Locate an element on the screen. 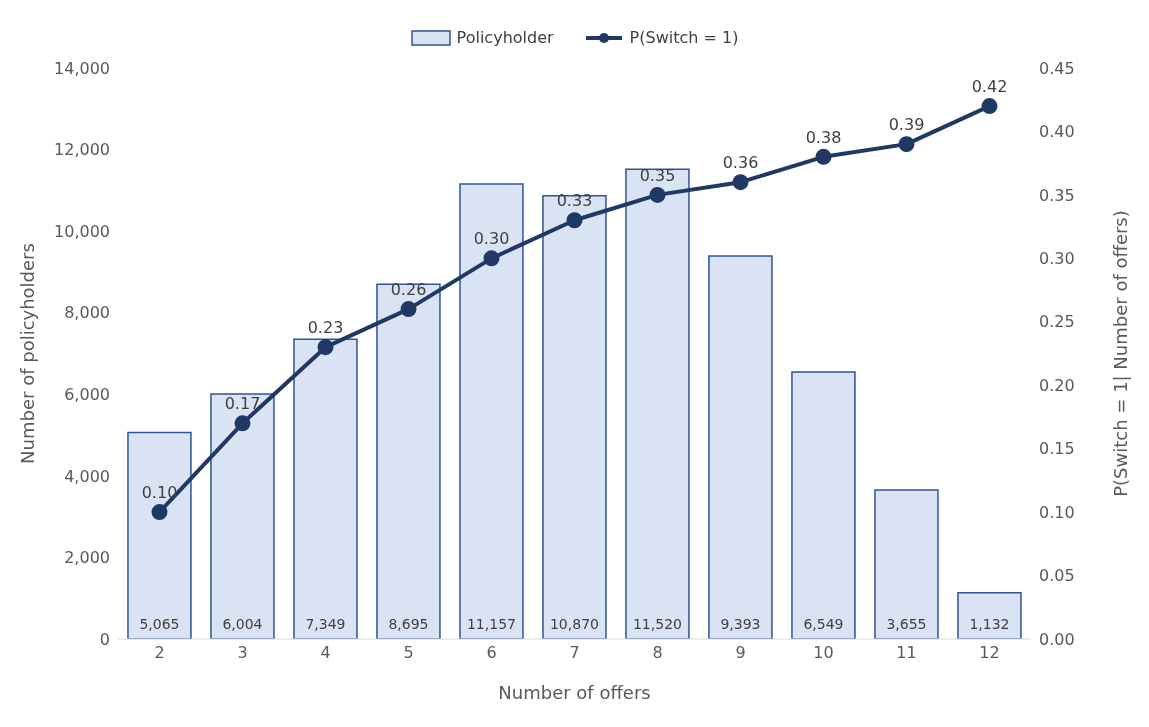 This screenshot has width=1149, height=727. data-label: 0.17 is located at coordinates (242, 404).